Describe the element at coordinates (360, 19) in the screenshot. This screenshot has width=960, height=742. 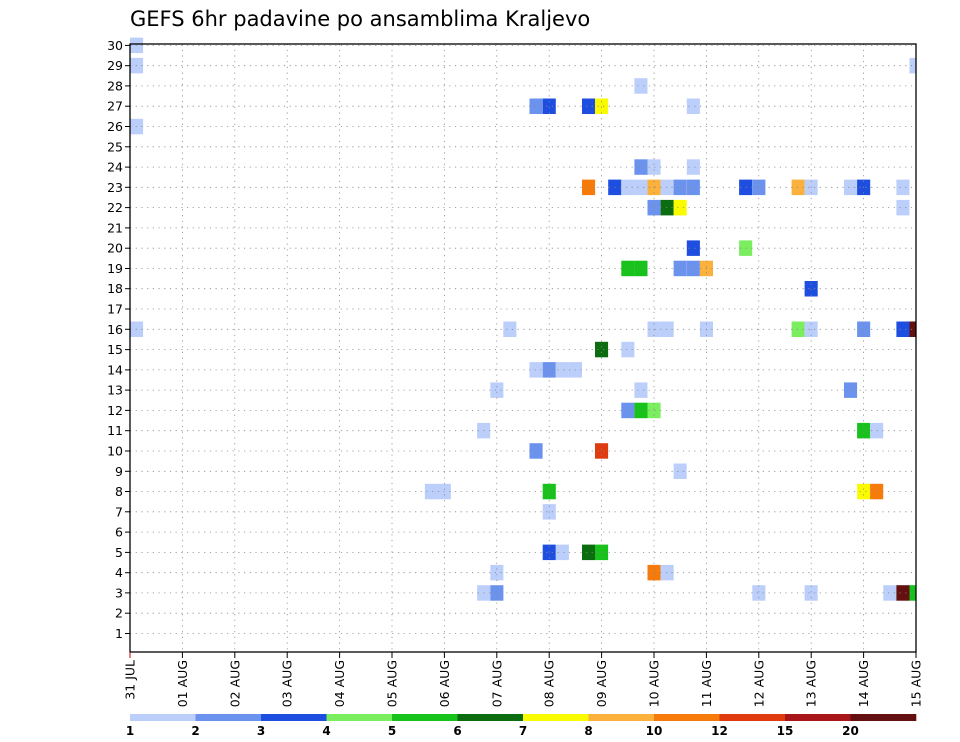
I see `chart-title: GEFS 6hr padavine po ansamblima Kraljevo` at that location.